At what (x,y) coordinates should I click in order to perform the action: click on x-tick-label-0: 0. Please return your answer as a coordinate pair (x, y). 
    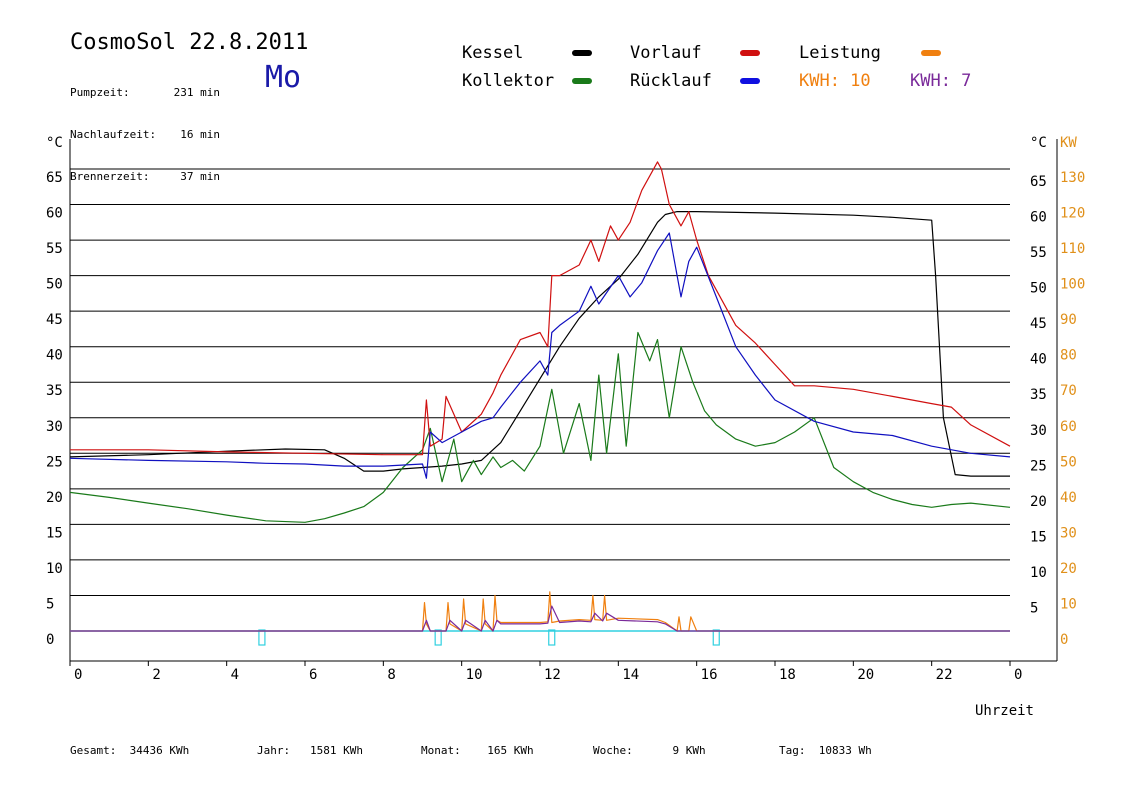
    Looking at the image, I should click on (78, 675).